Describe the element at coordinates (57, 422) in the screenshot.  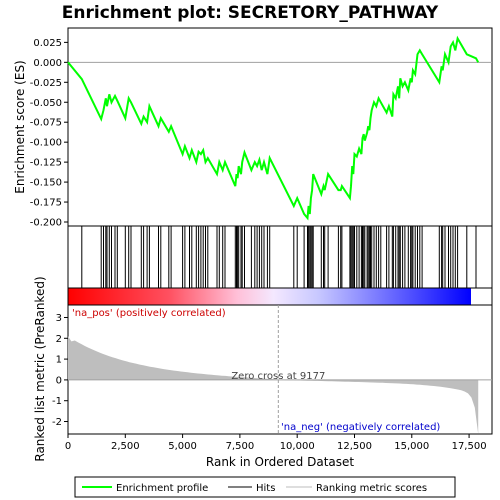
I see `metric-y-tick-label: -2` at that location.